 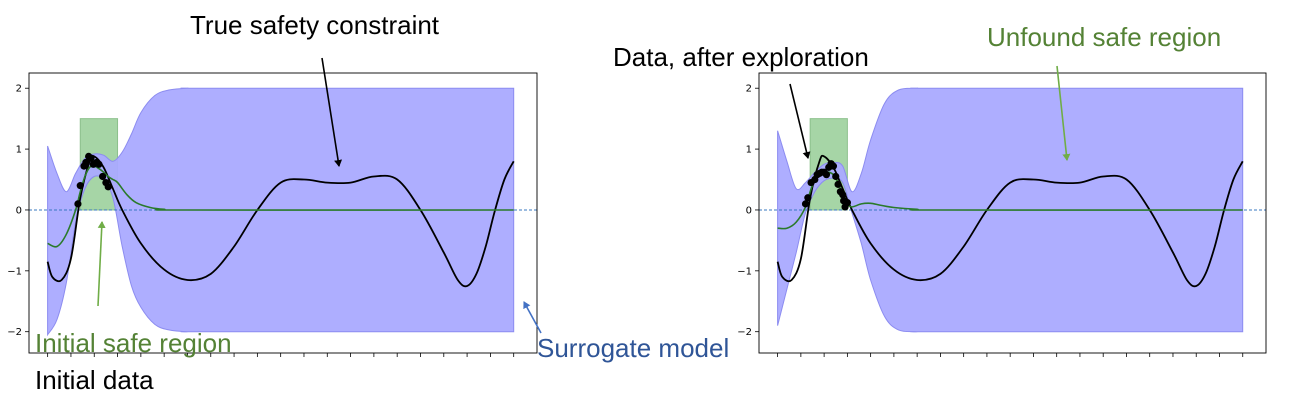 What do you see at coordinates (315, 25) in the screenshot?
I see `true-constraint-label: True safety constraint` at bounding box center [315, 25].